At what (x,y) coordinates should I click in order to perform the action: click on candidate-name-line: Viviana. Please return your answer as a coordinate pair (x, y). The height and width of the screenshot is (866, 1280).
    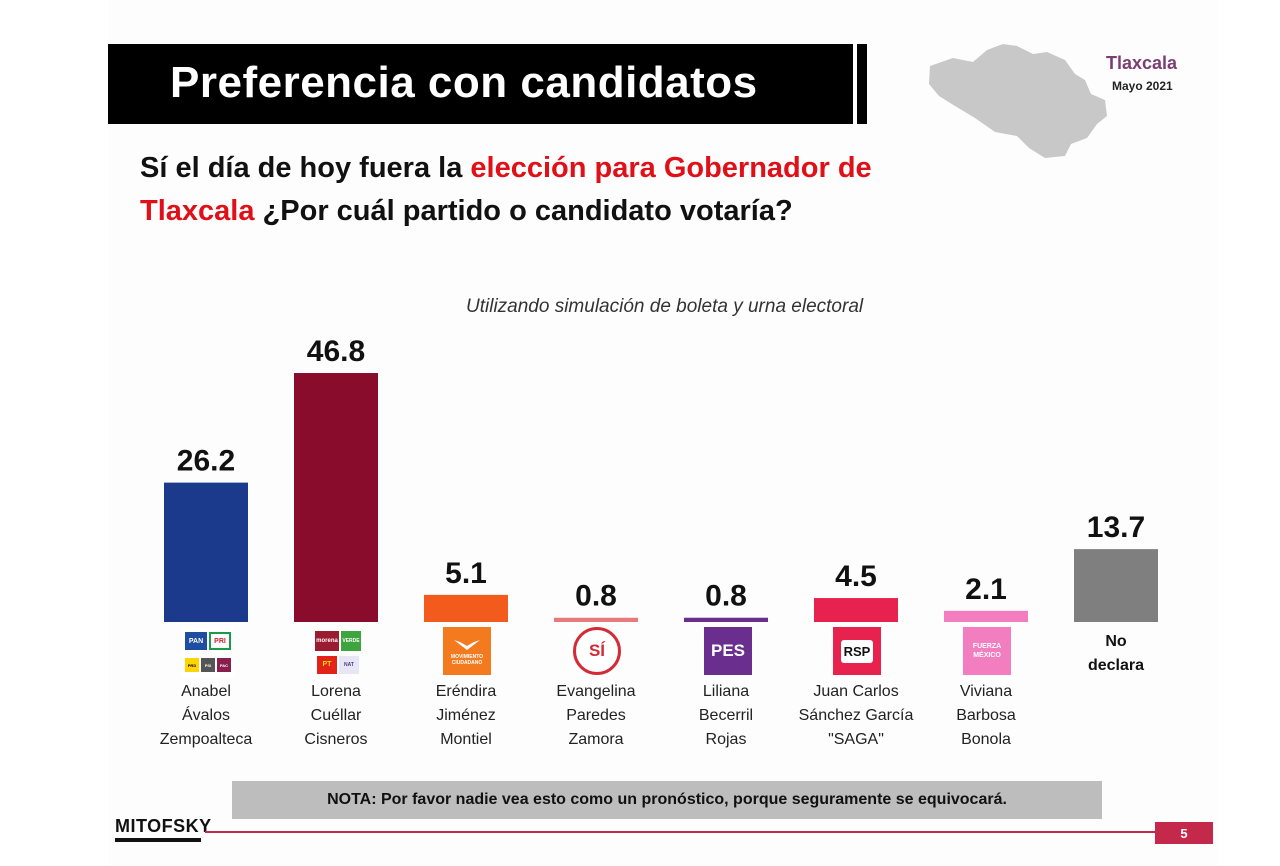
    Looking at the image, I should click on (986, 691).